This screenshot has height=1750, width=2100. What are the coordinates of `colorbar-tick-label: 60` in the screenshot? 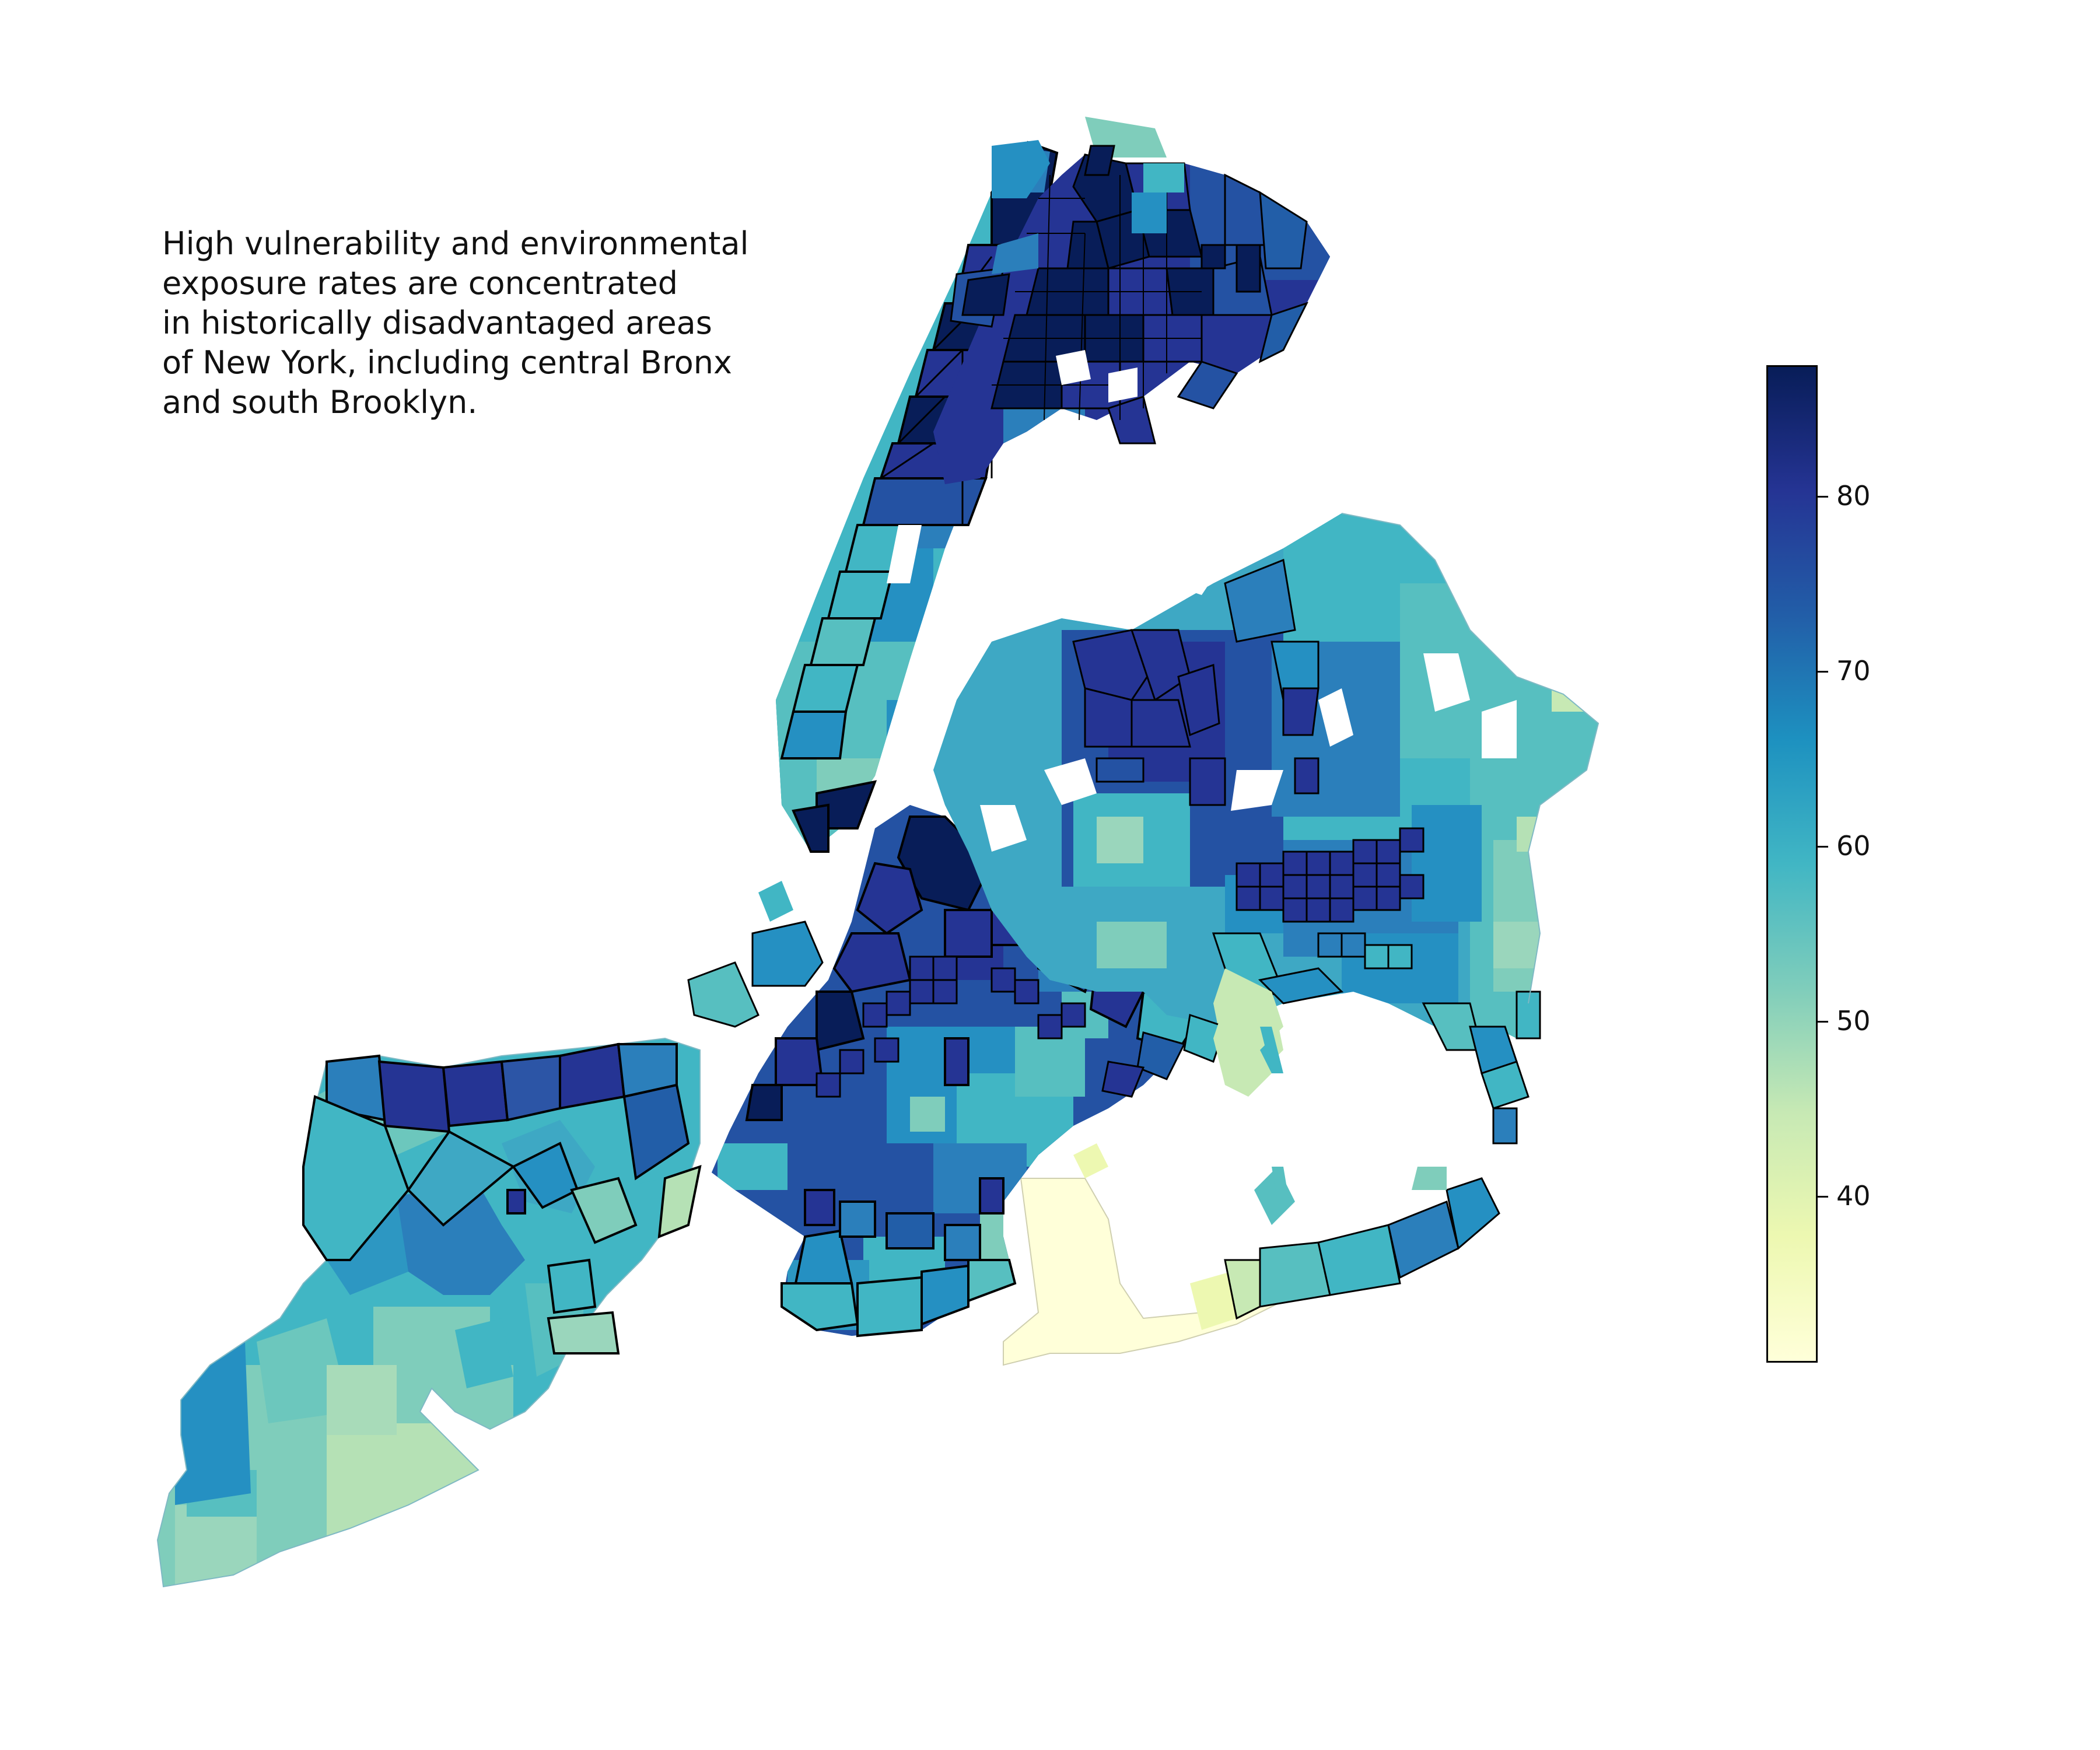 It's located at (1853, 846).